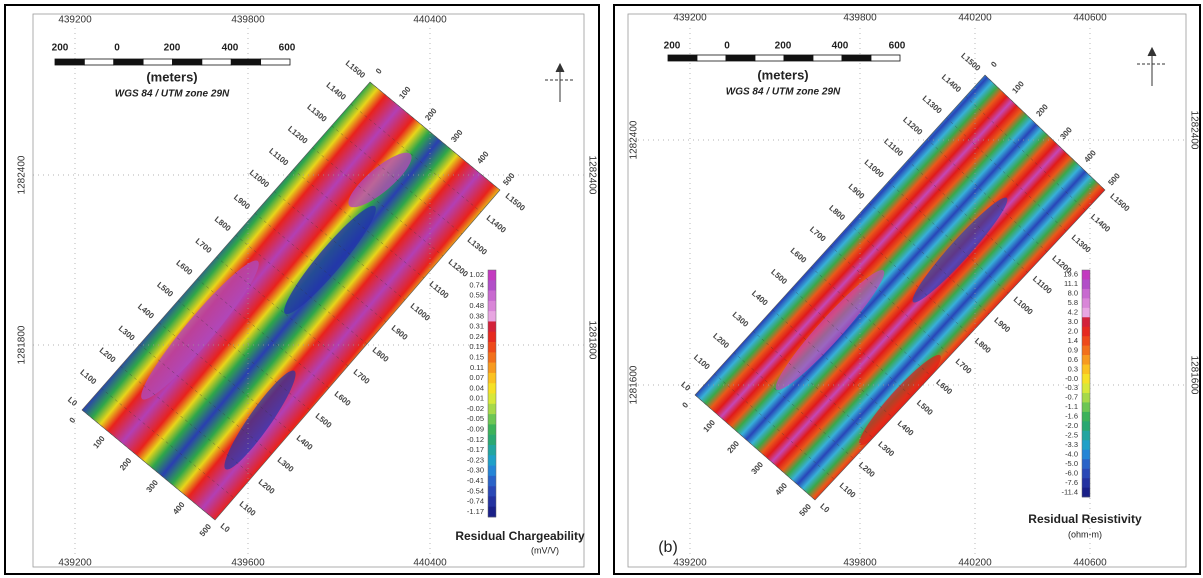 Image resolution: width=1203 pixels, height=578 pixels. Describe the element at coordinates (1090, 563) in the screenshot. I see `x-coordinate-label: 440600` at that location.